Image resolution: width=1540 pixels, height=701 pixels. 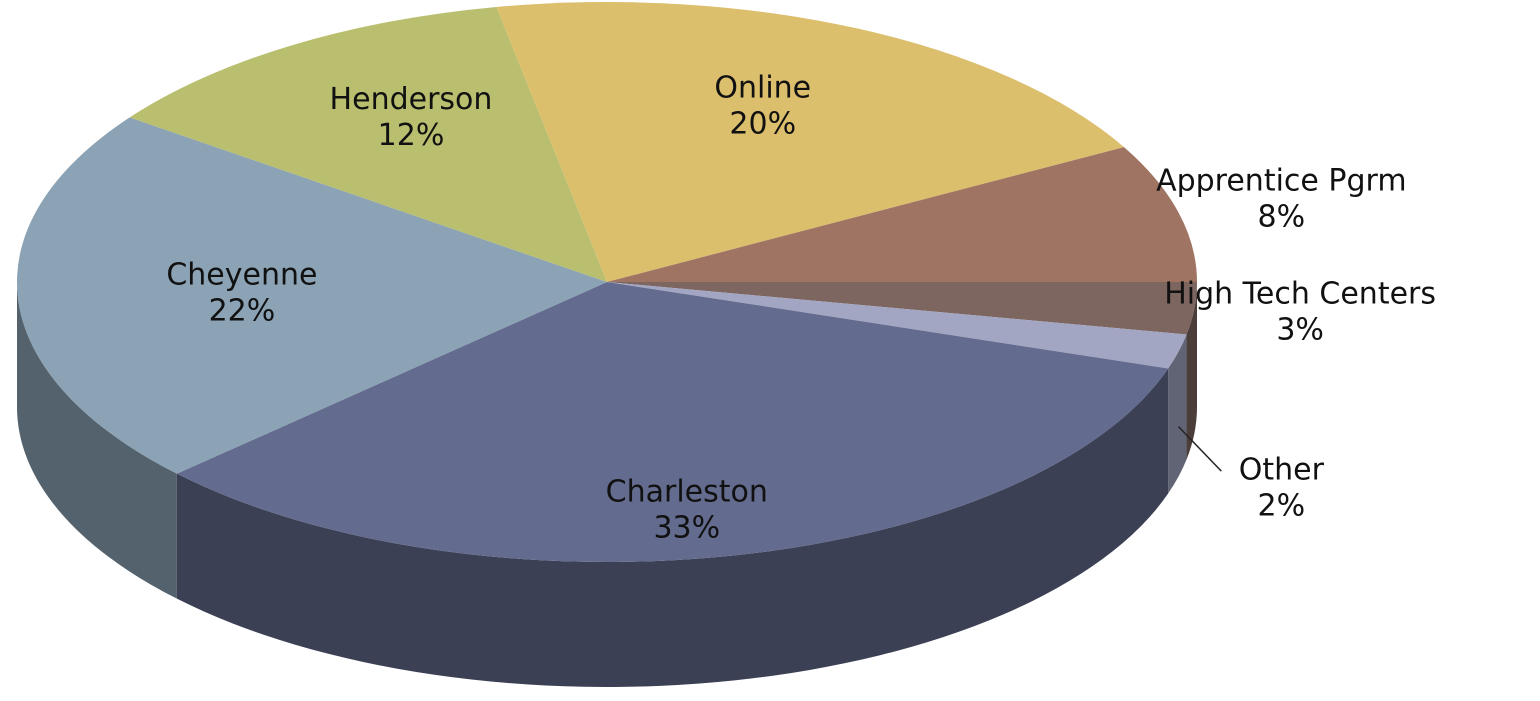 What do you see at coordinates (1300, 330) in the screenshot?
I see `slice-value-label: 3%` at bounding box center [1300, 330].